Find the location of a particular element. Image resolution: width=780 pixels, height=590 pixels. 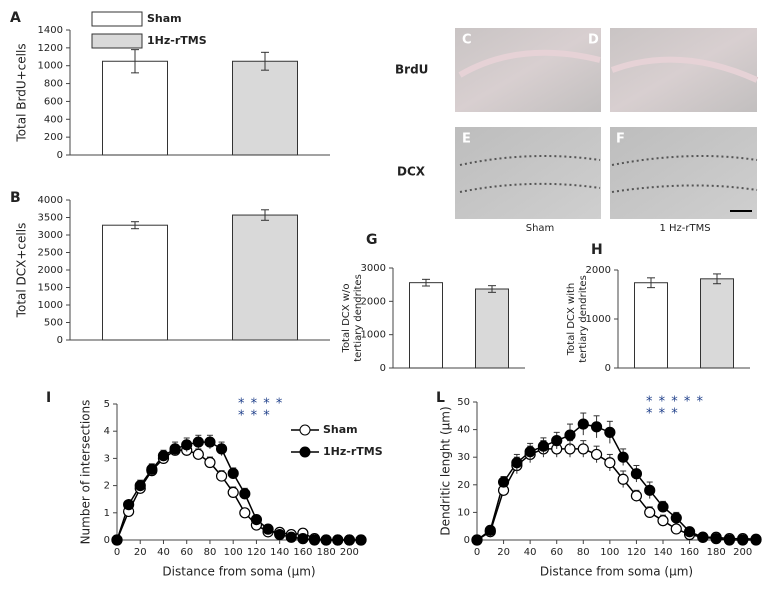

micrograph is located at coordinates (528, 173).